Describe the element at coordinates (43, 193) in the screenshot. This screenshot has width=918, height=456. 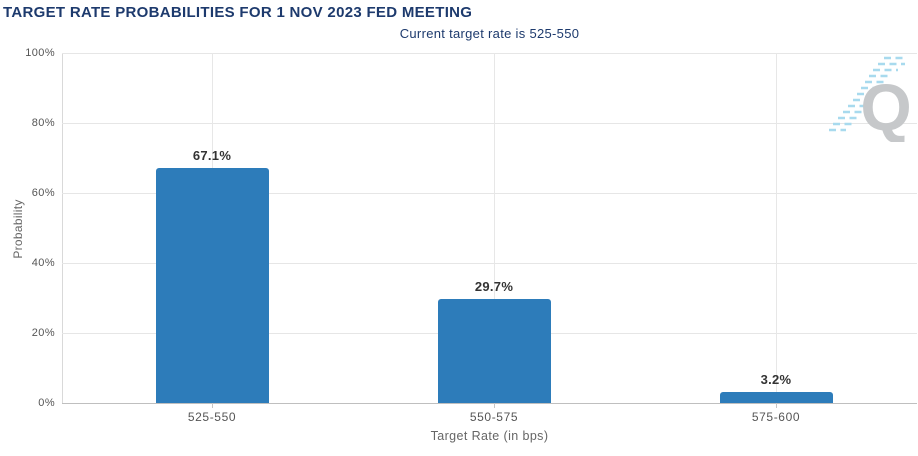
I see `y-tick-label: 60%` at that location.